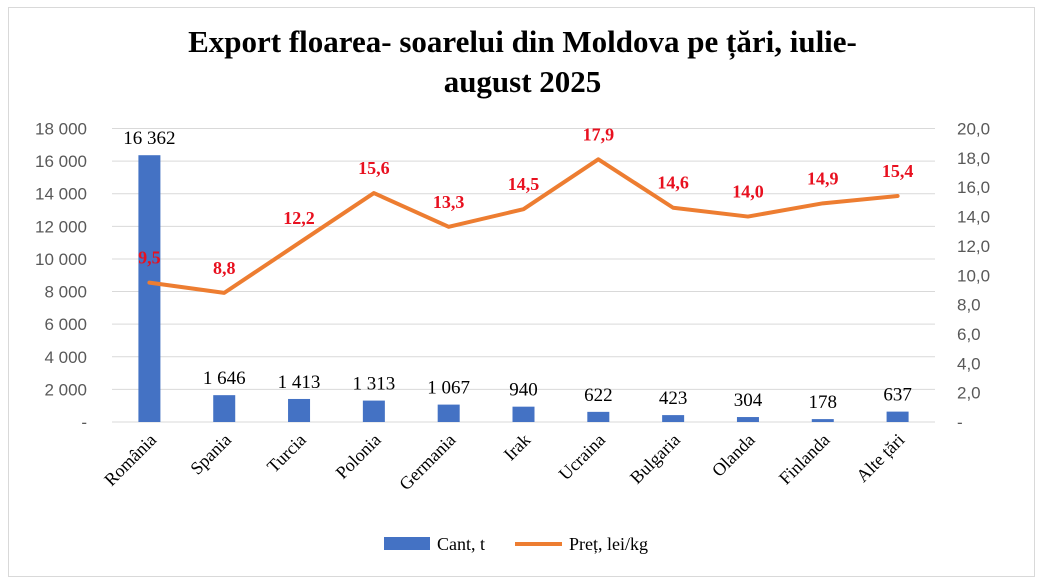  Describe the element at coordinates (61, 194) in the screenshot. I see `left-tick-label: 14 000` at that location.